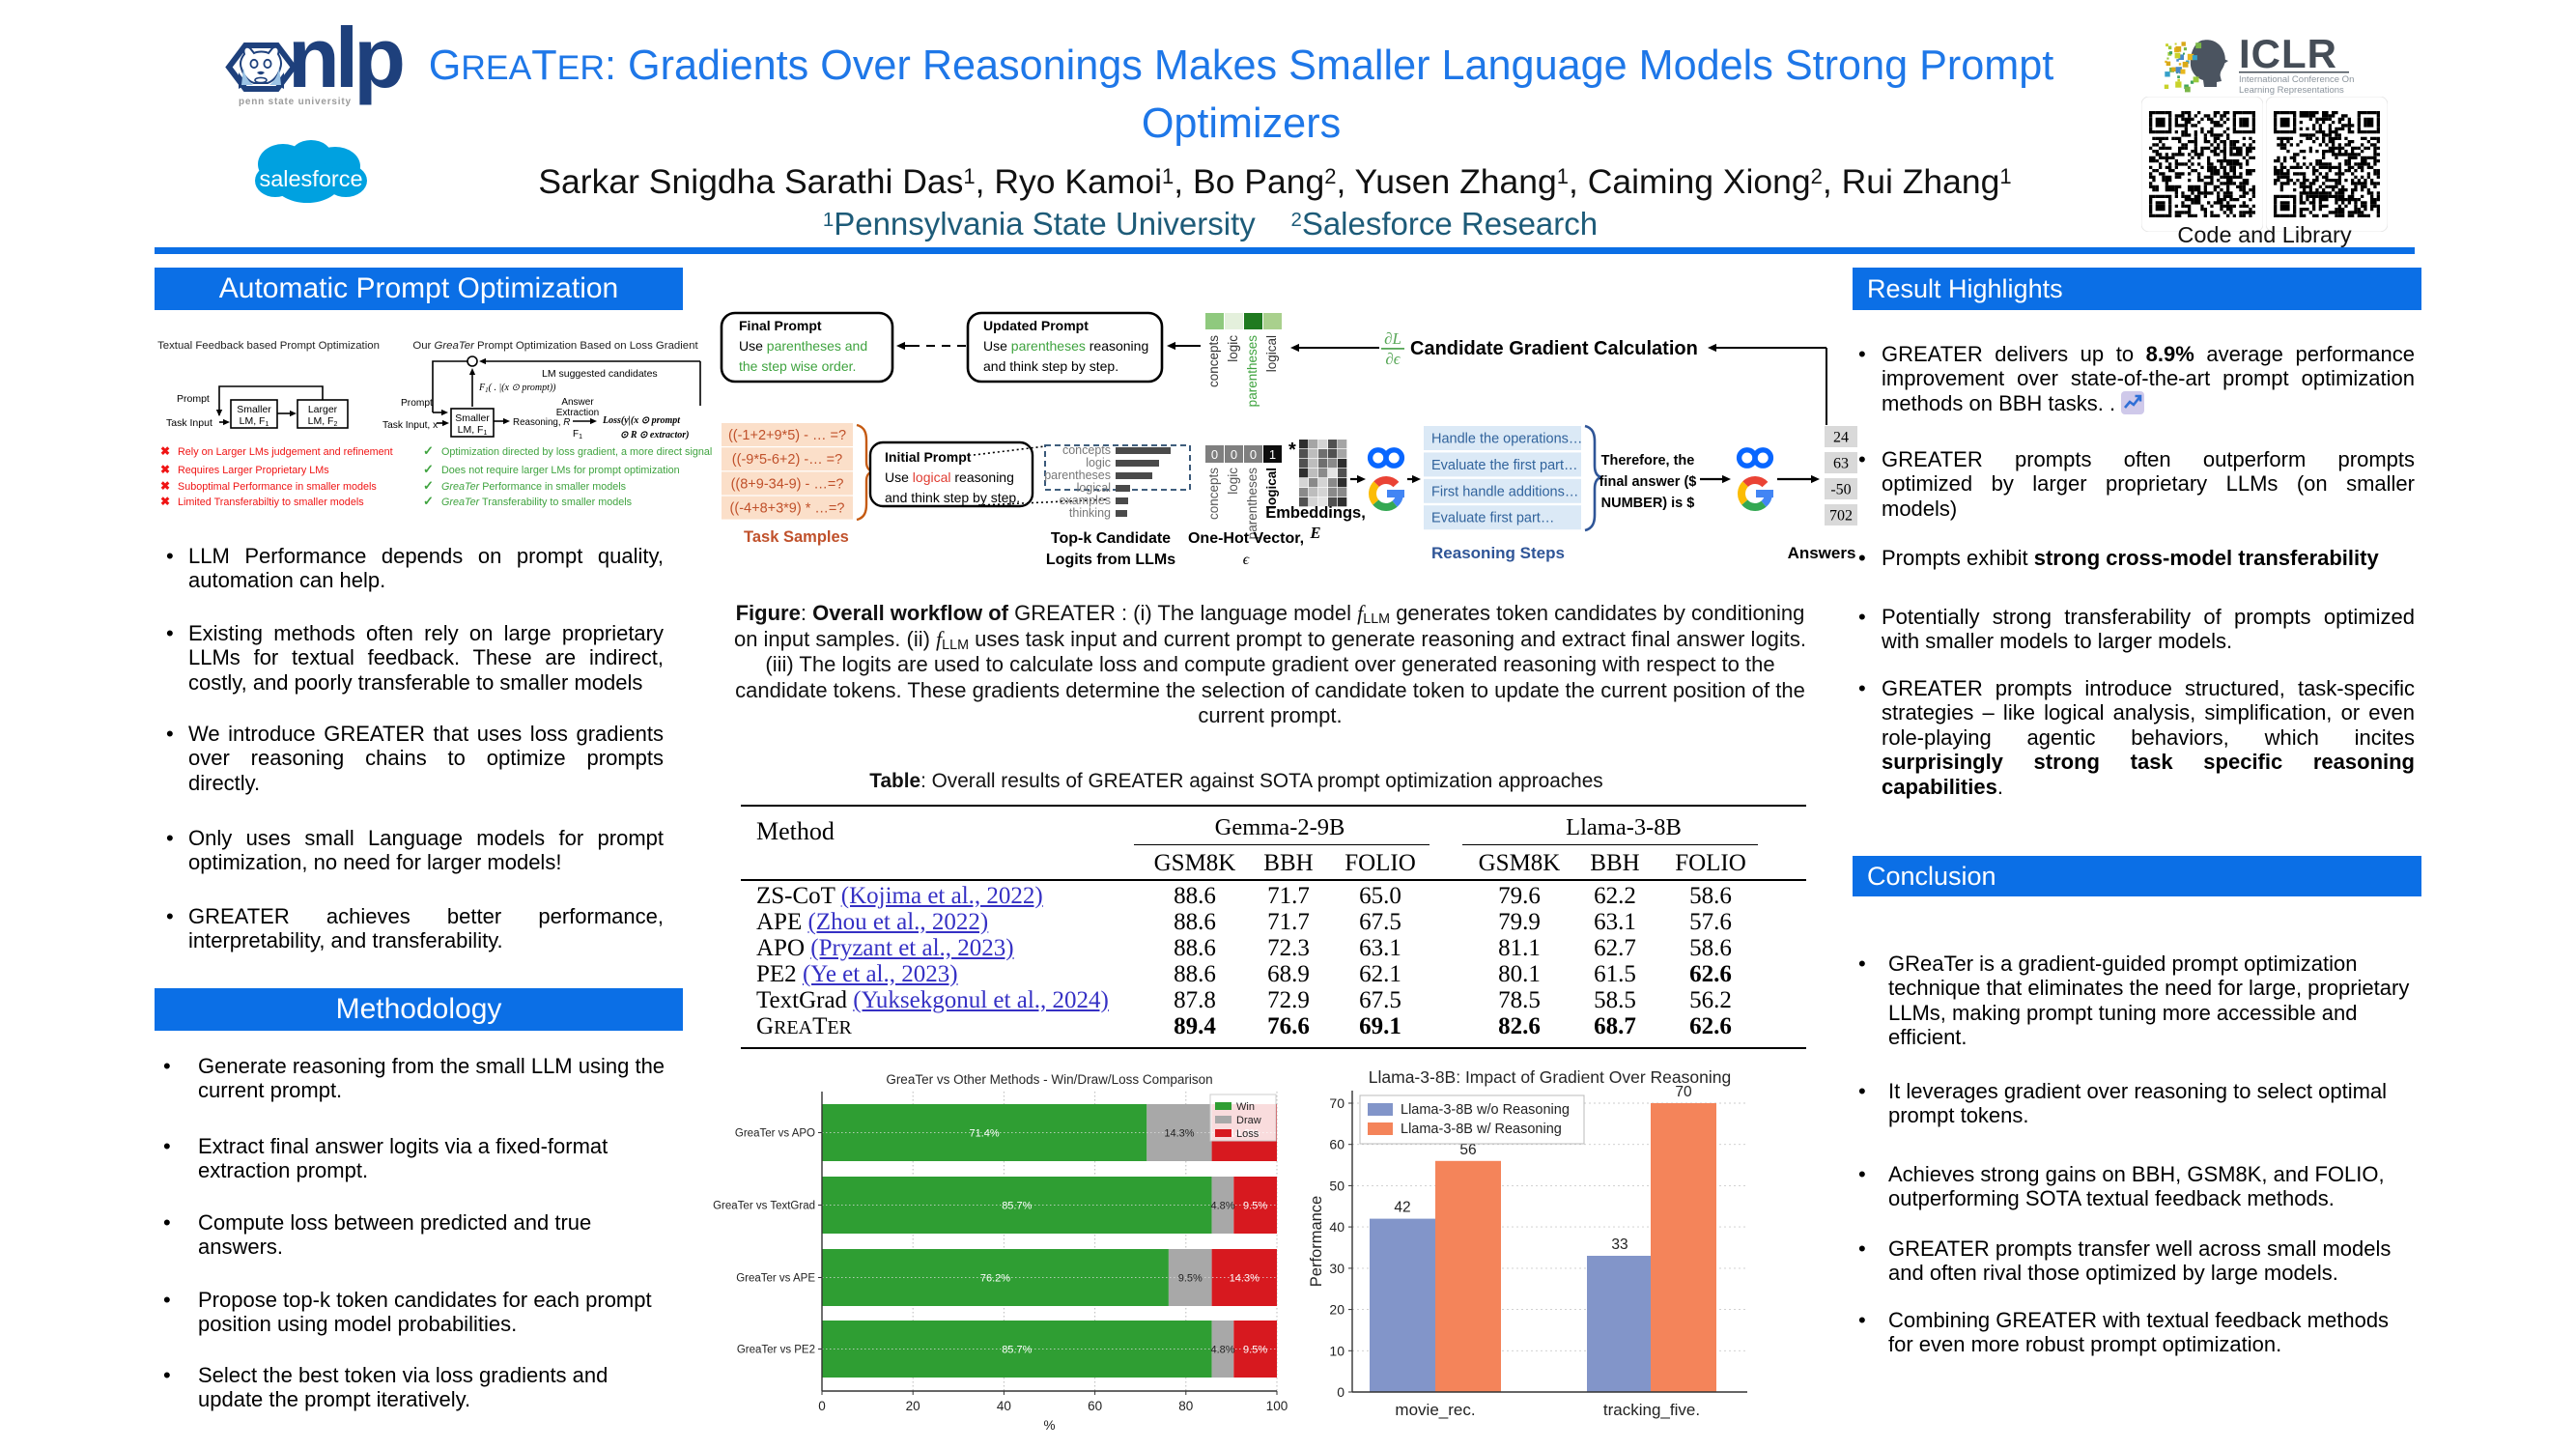  What do you see at coordinates (780, 325) in the screenshot?
I see `svg-text: Final Prompt` at bounding box center [780, 325].